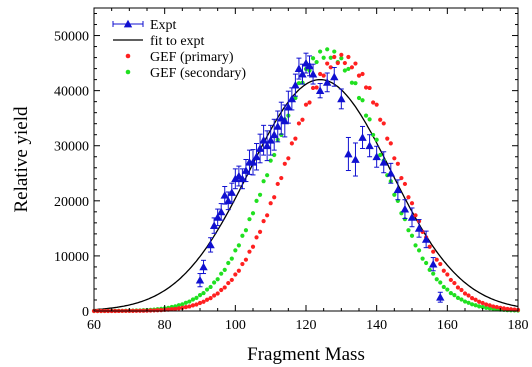 Image resolution: width=532 pixels, height=367 pixels. What do you see at coordinates (376, 325) in the screenshot?
I see `x-tick-label: 140` at bounding box center [376, 325].